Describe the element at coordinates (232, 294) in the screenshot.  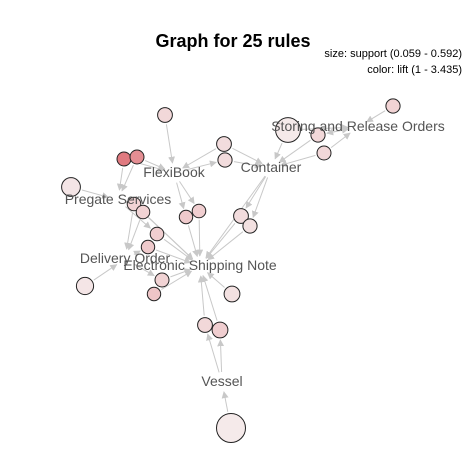
I see `rule-node-r5` at that location.